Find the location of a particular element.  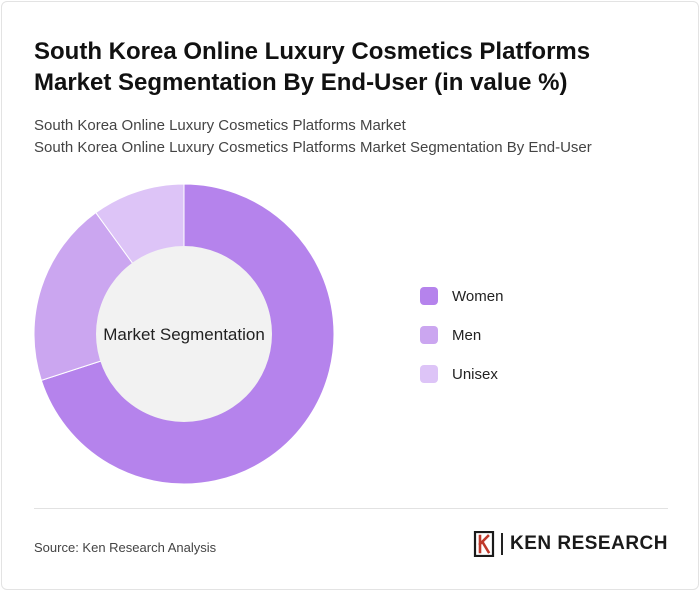

donut-center-label: Market Segmentation is located at coordinates (184, 334).